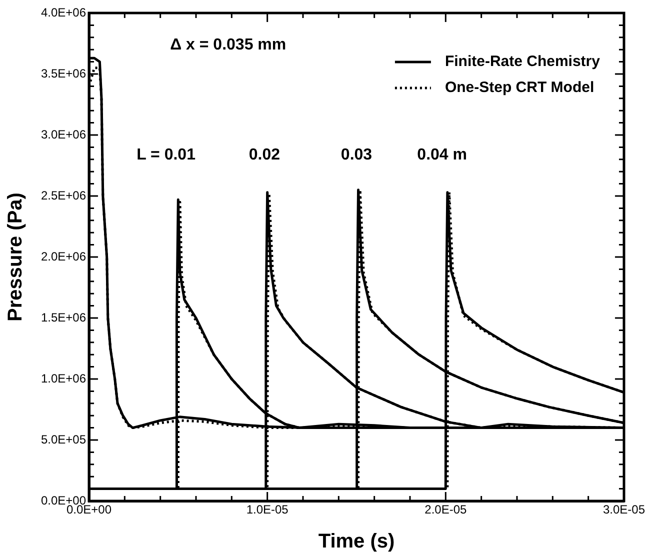  What do you see at coordinates (63, 73) in the screenshot?
I see `y-tick-label: 3.5E+06` at bounding box center [63, 73].